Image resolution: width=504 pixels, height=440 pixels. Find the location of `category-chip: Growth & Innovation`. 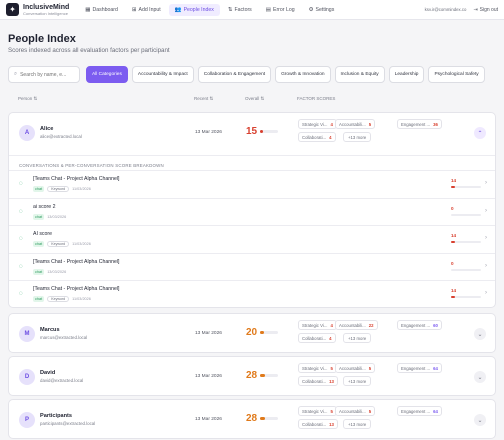

category-chip: Growth & Innovation is located at coordinates (303, 74).